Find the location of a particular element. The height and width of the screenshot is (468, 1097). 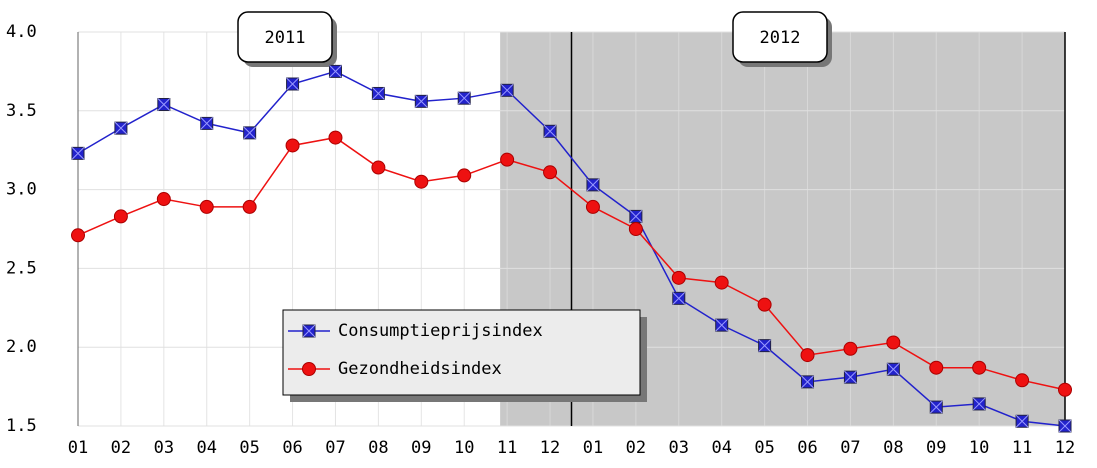

y-tick-label: 3.5 is located at coordinates (21, 111).